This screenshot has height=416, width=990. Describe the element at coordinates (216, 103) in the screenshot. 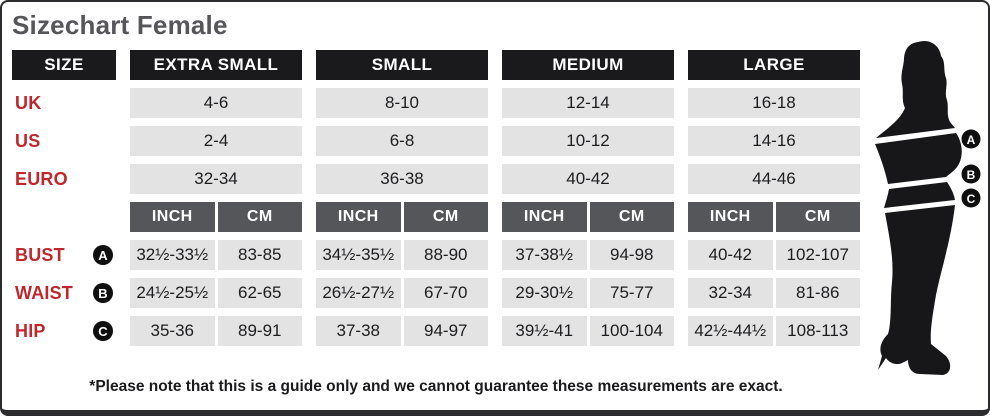

I see `table-cell: 4-6` at that location.